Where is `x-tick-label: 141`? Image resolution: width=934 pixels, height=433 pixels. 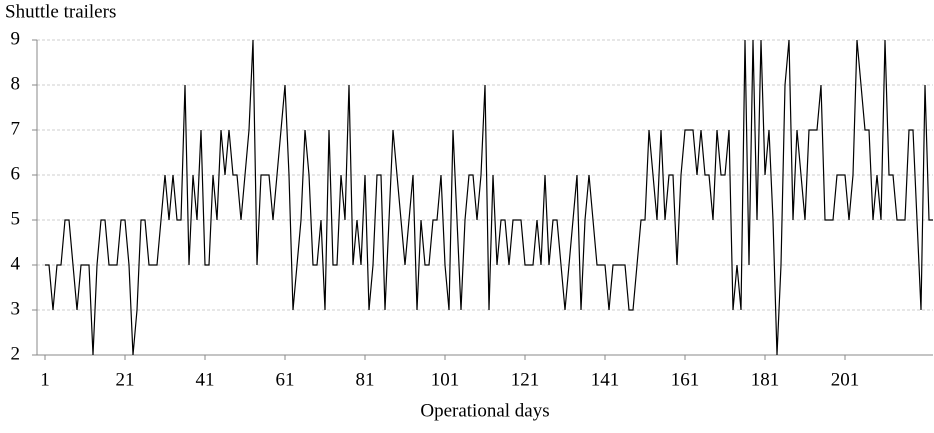
x-tick-label: 141 is located at coordinates (605, 379).